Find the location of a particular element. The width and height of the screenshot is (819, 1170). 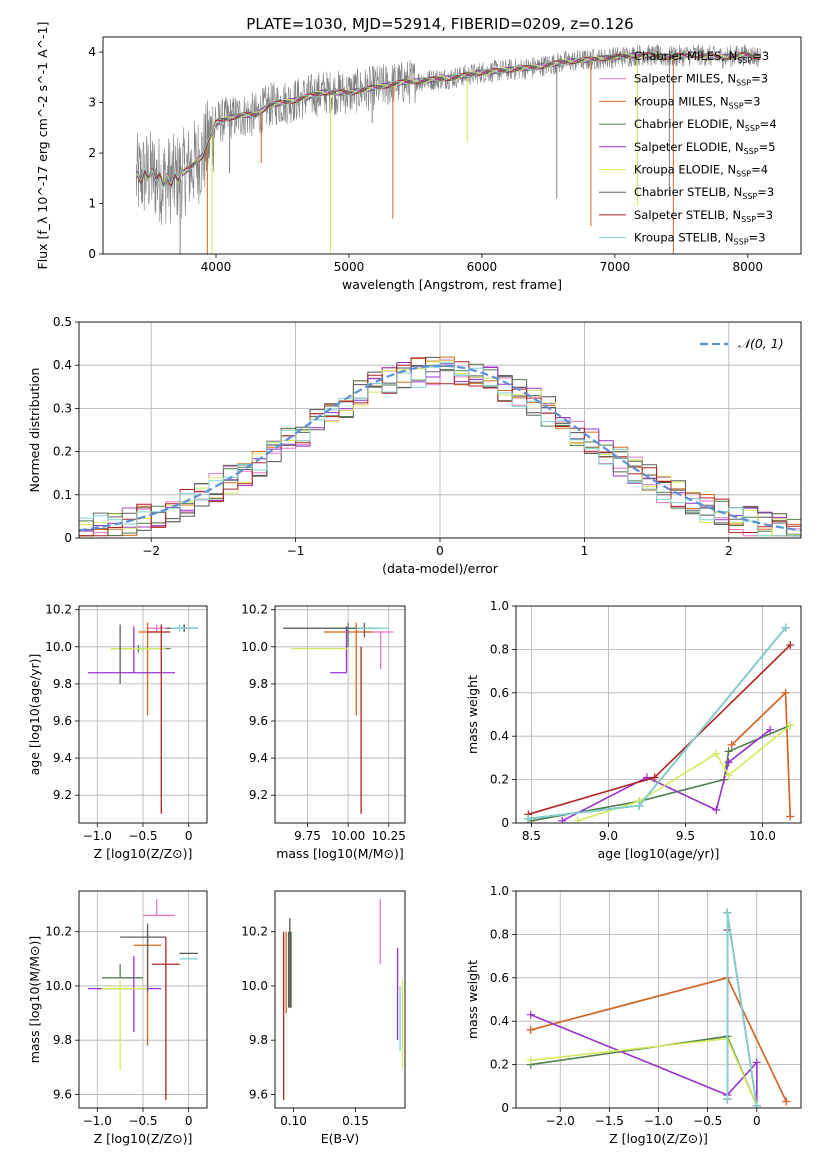

legend-label-2: Kroupa MILES, NSSP=3 is located at coordinates (697, 102).